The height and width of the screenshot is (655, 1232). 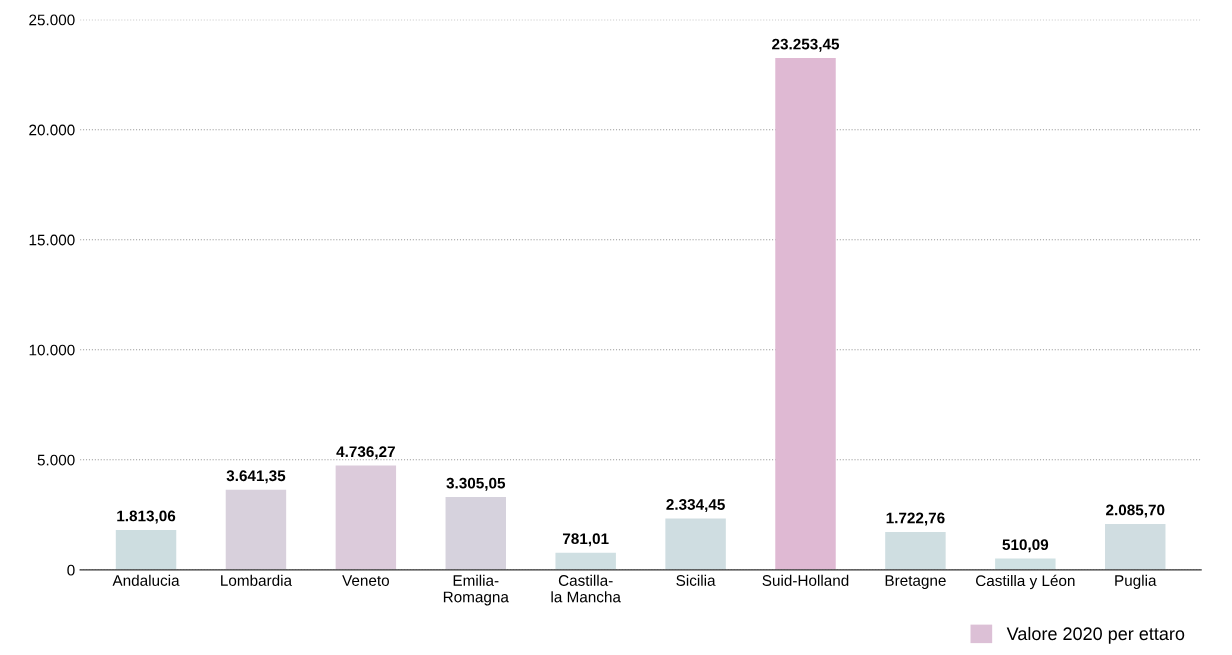 I want to click on legend-label: Valore 2020 per ettaro, so click(x=1095, y=635).